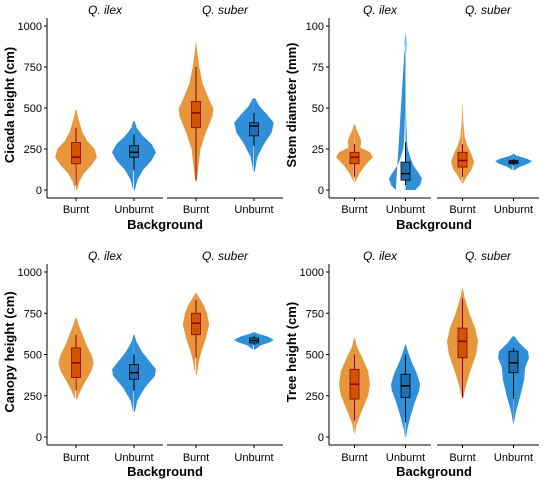 This screenshot has width=550, height=481. I want to click on y-axis-title: Tree height (cm), so click(291, 352).